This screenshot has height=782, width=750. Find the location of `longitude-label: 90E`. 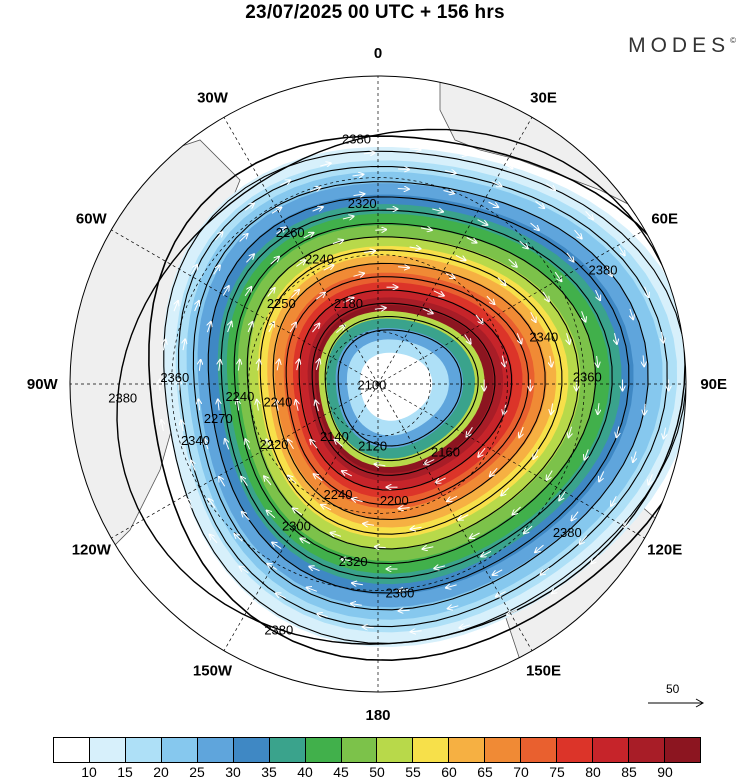

longitude-label: 90E is located at coordinates (713, 384).